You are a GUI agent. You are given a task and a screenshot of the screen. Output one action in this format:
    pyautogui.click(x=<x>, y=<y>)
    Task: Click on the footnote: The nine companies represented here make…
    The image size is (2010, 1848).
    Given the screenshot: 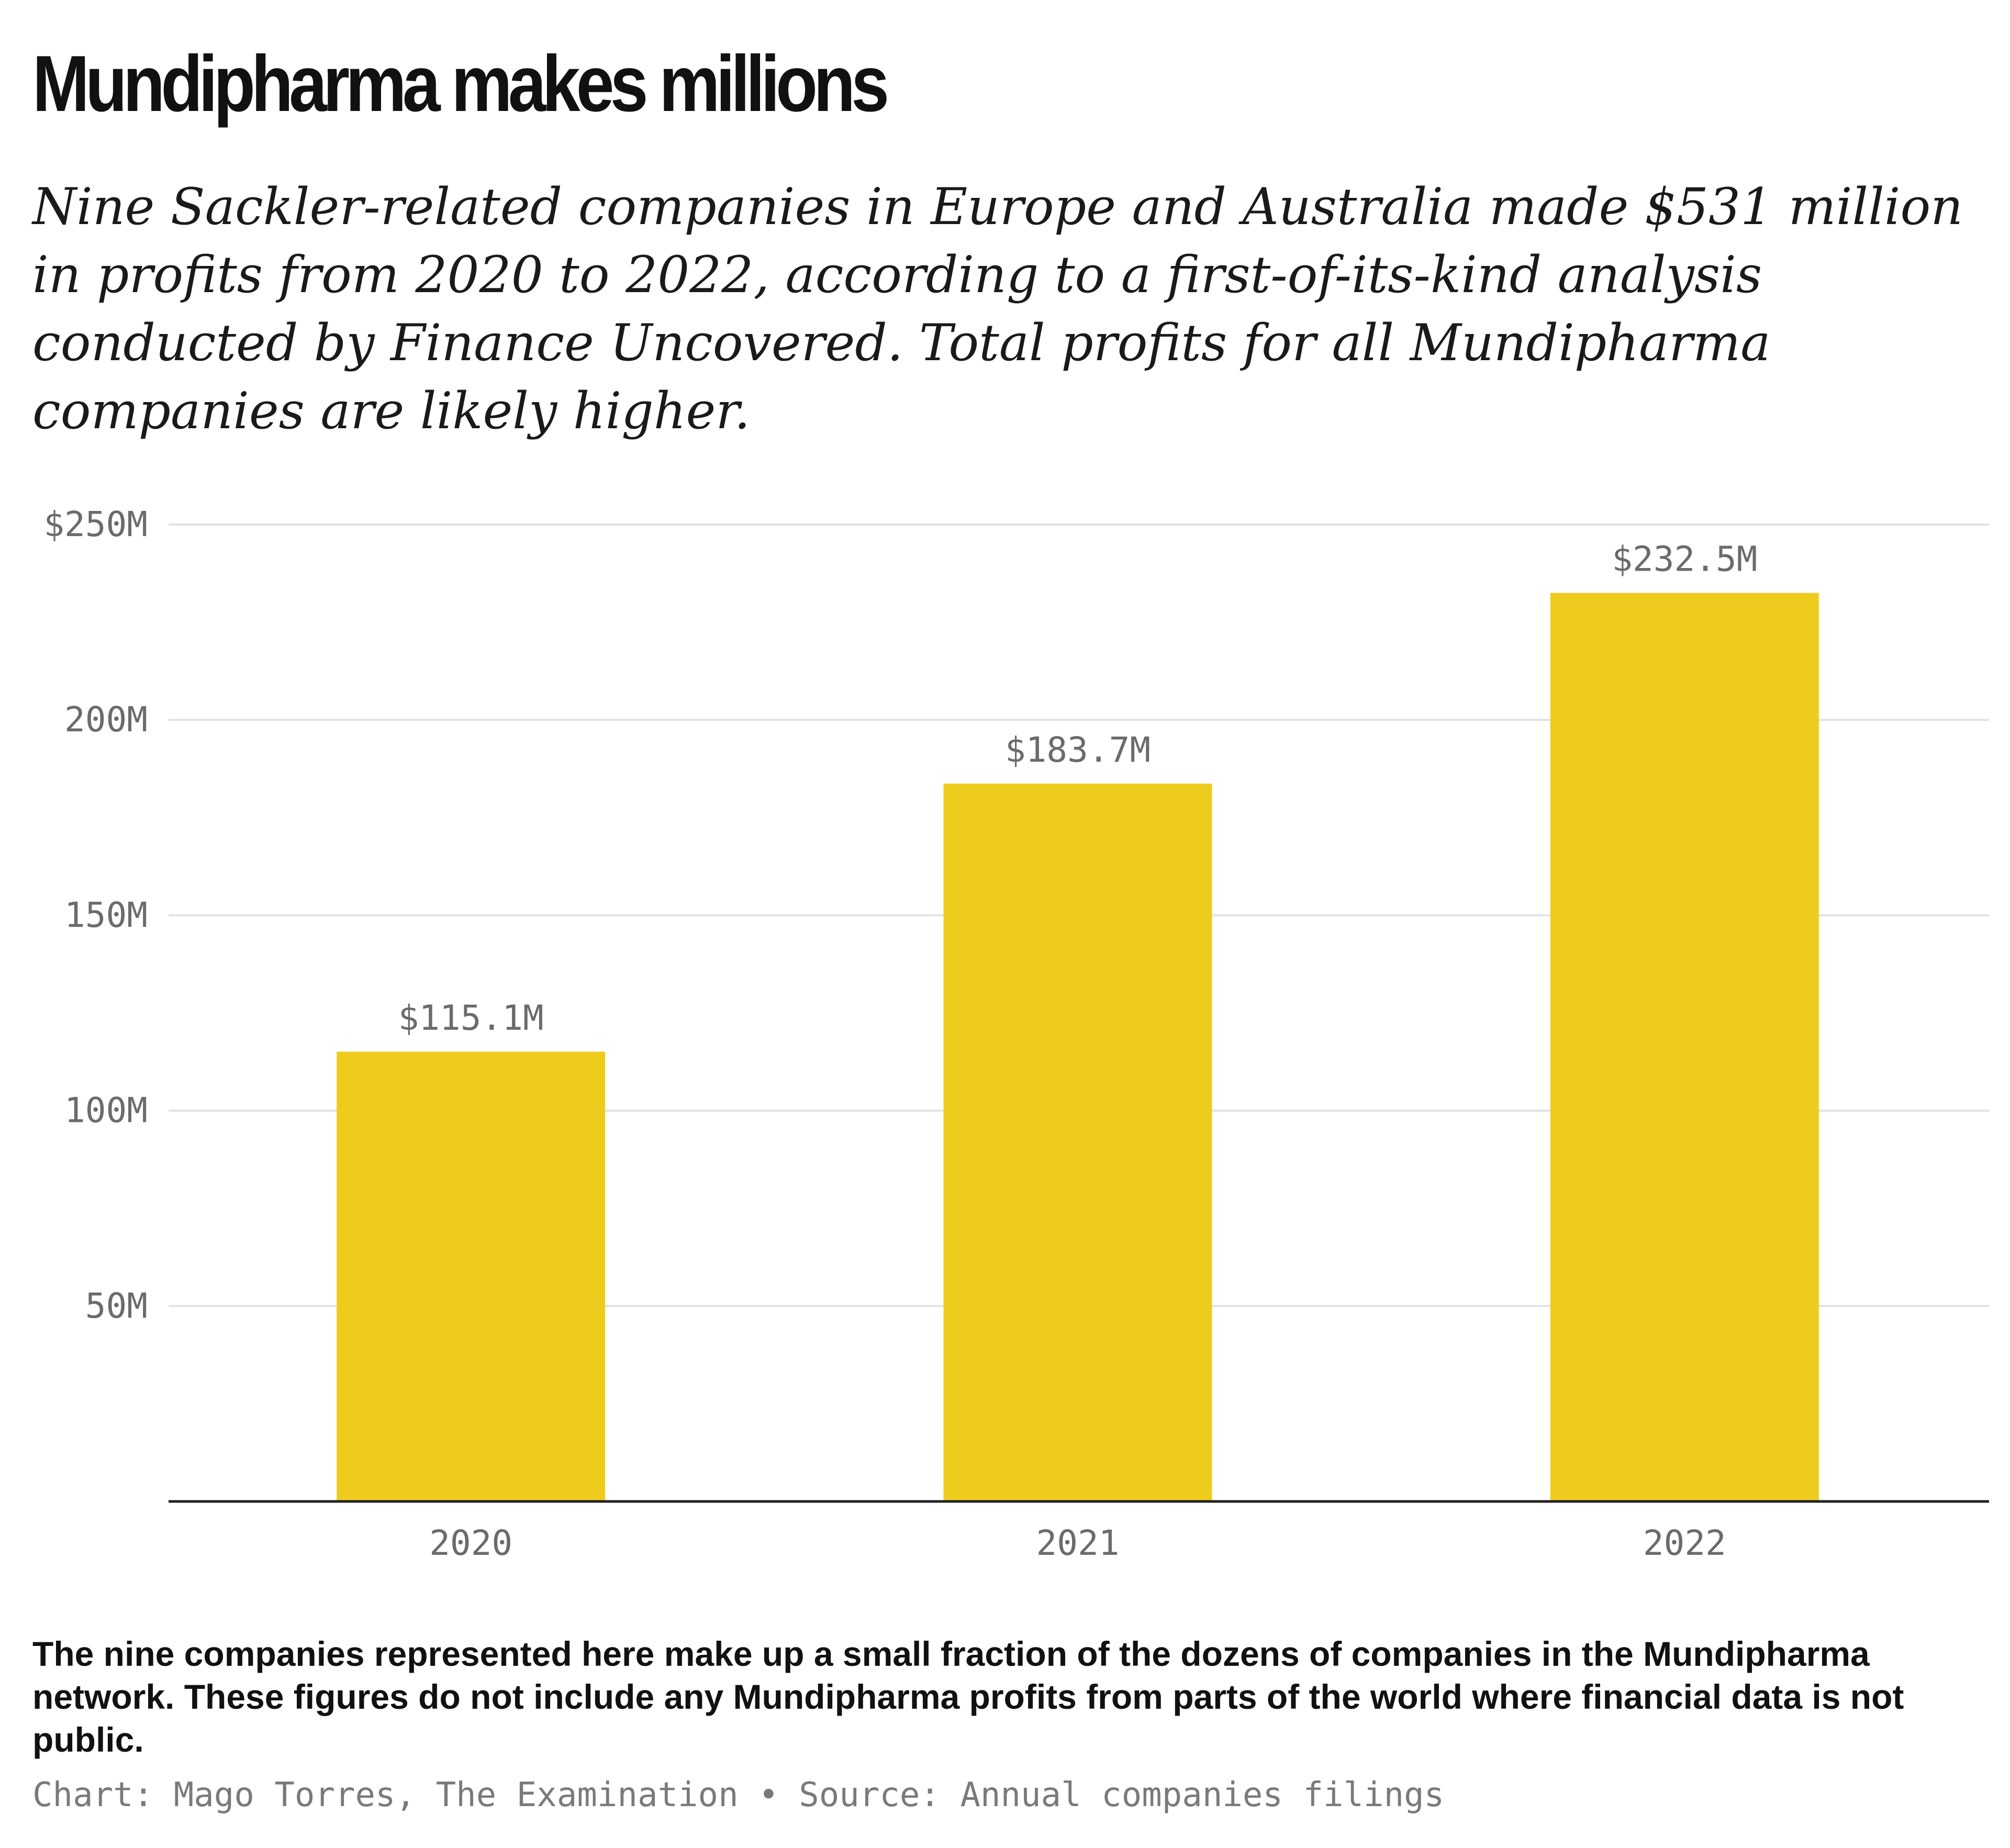 What is the action you would take?
    pyautogui.click(x=968, y=1696)
    